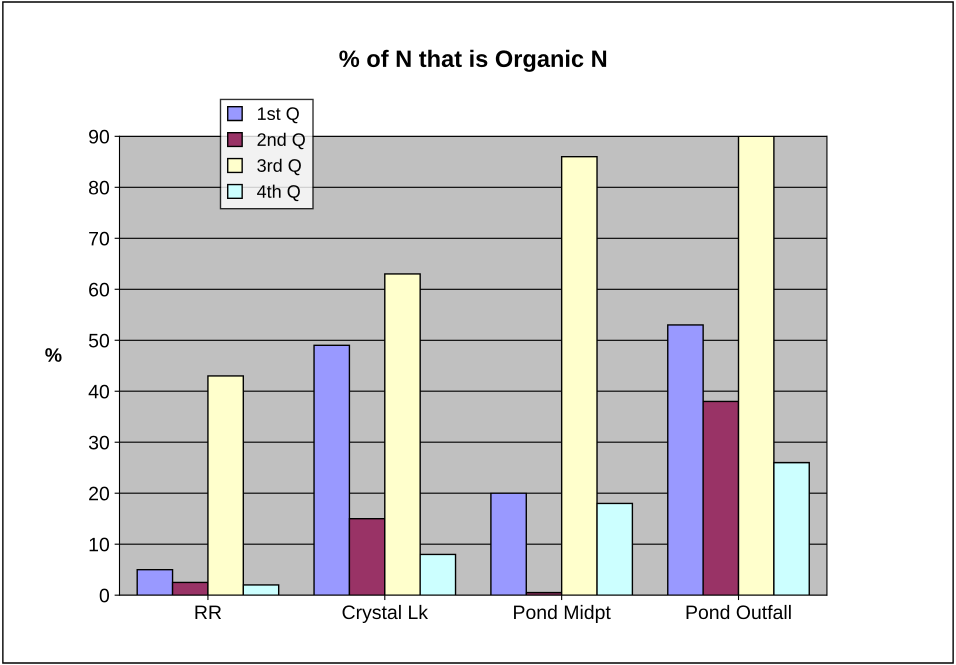 The image size is (956, 665). Describe the element at coordinates (100, 545) in the screenshot. I see `y-tick-label: 10` at that location.